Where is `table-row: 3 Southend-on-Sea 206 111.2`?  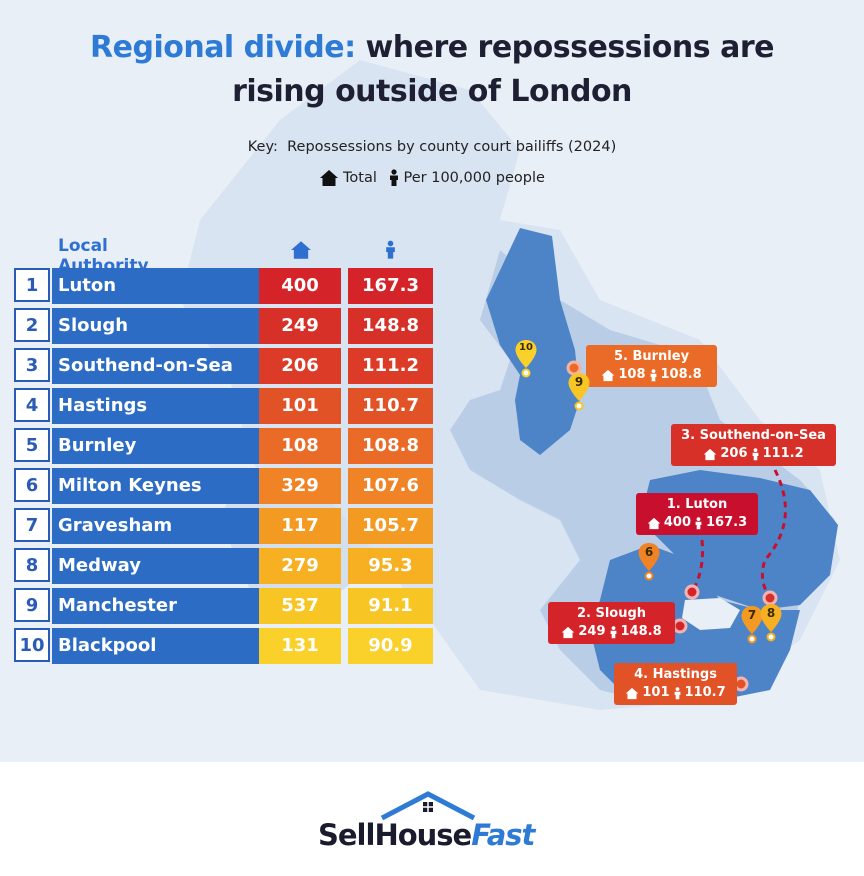
table-row: 3 Southend-on-Sea 206 111.2 is located at coordinates (224, 366).